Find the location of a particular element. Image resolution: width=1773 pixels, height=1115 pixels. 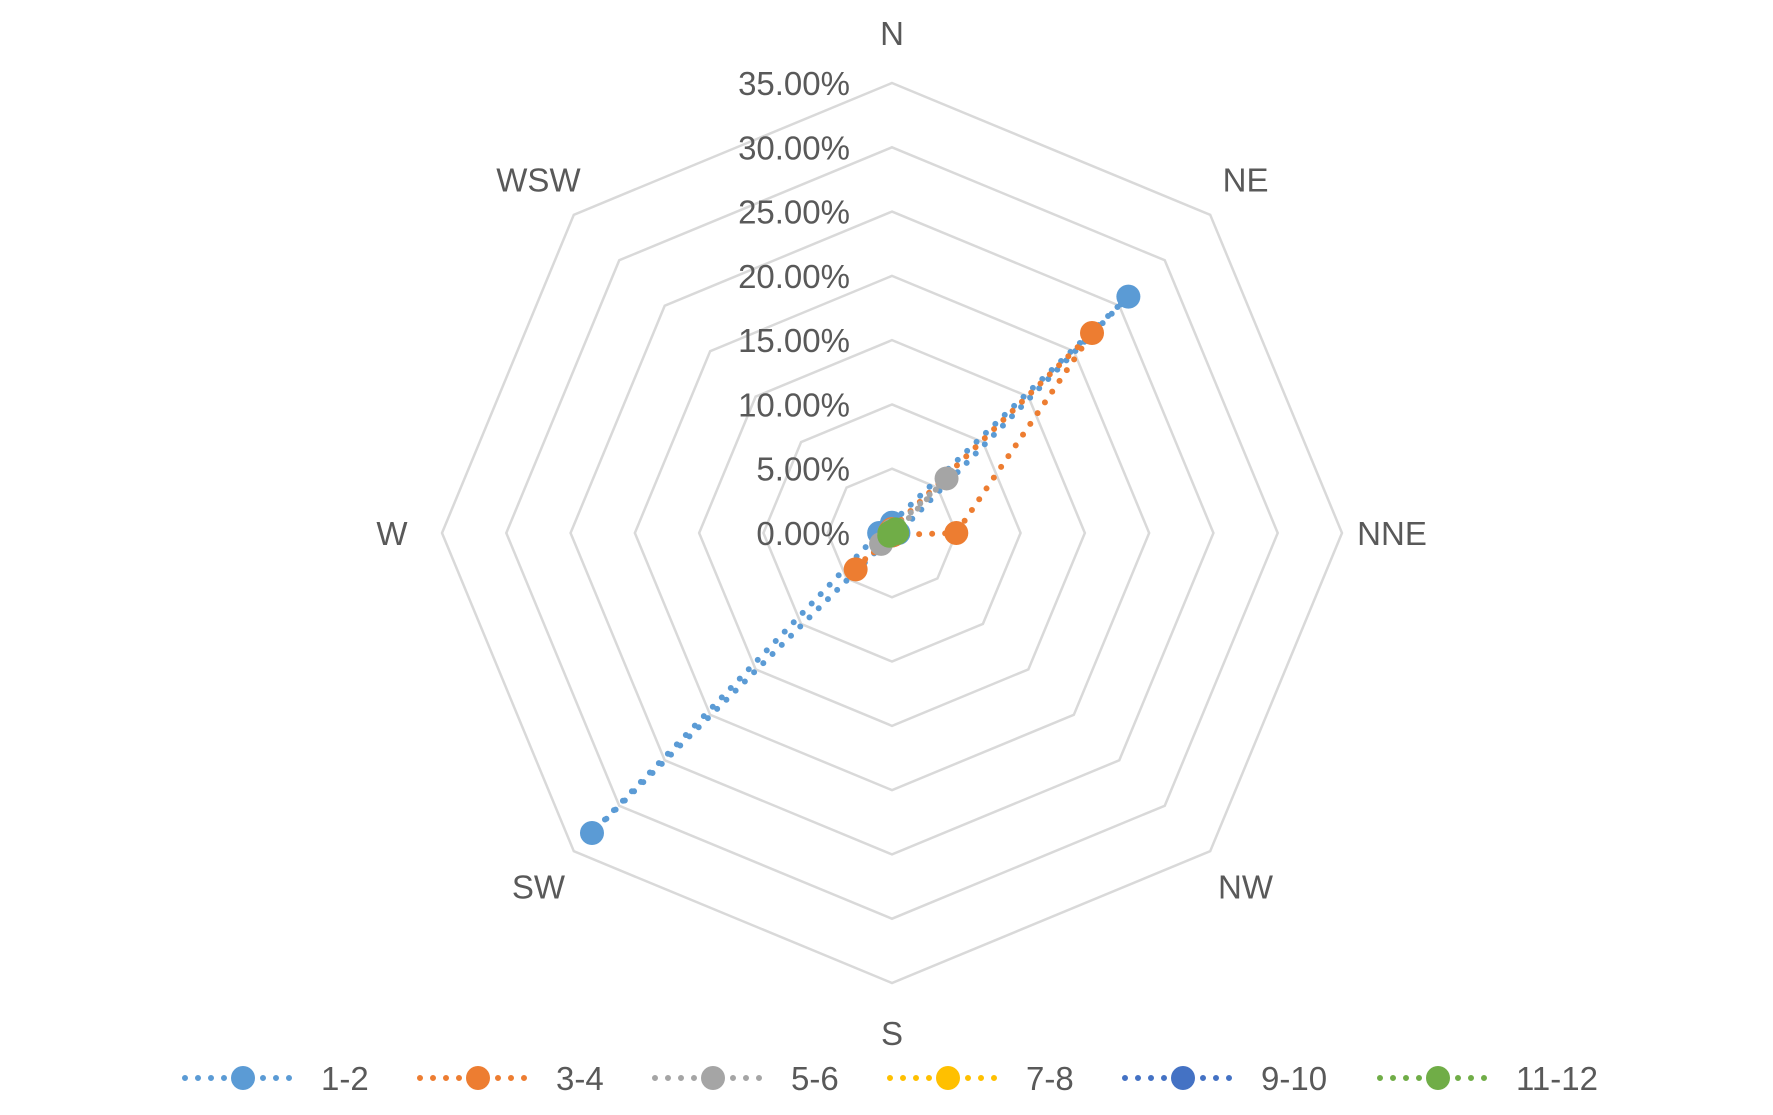

legend-item: 3-4 is located at coordinates (510, 1078).